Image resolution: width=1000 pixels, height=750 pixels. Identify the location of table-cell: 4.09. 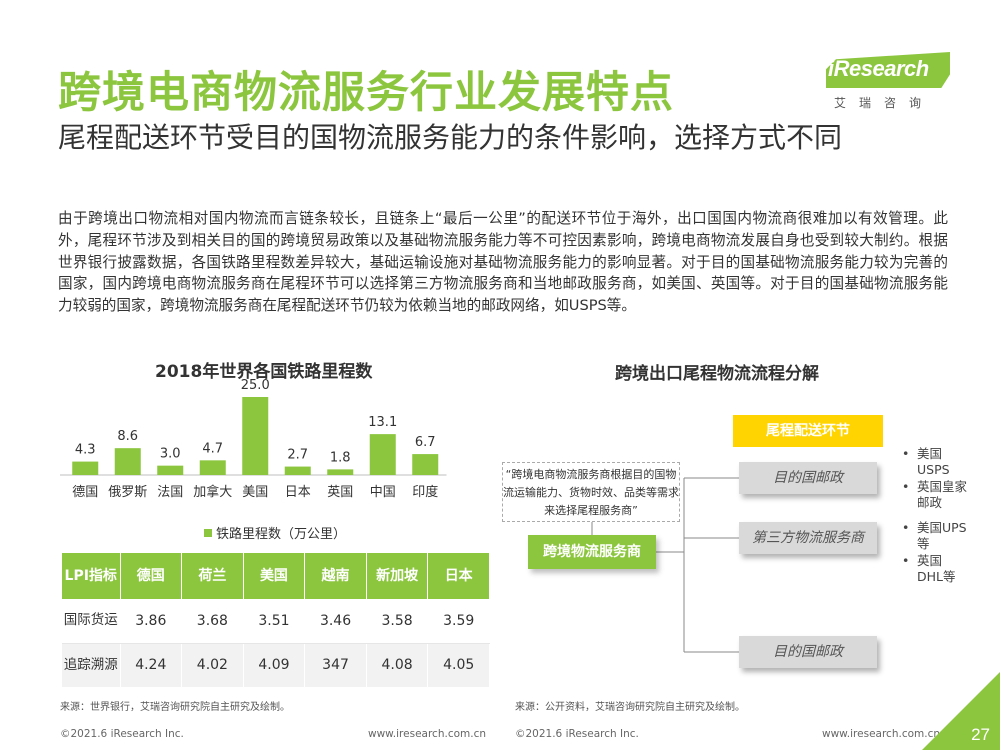
(274, 665).